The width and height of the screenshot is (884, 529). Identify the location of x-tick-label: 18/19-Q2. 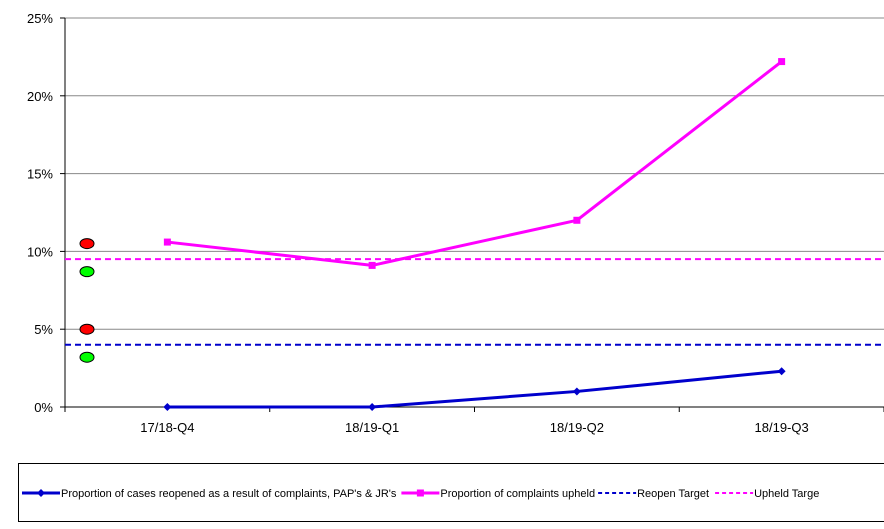
(577, 427).